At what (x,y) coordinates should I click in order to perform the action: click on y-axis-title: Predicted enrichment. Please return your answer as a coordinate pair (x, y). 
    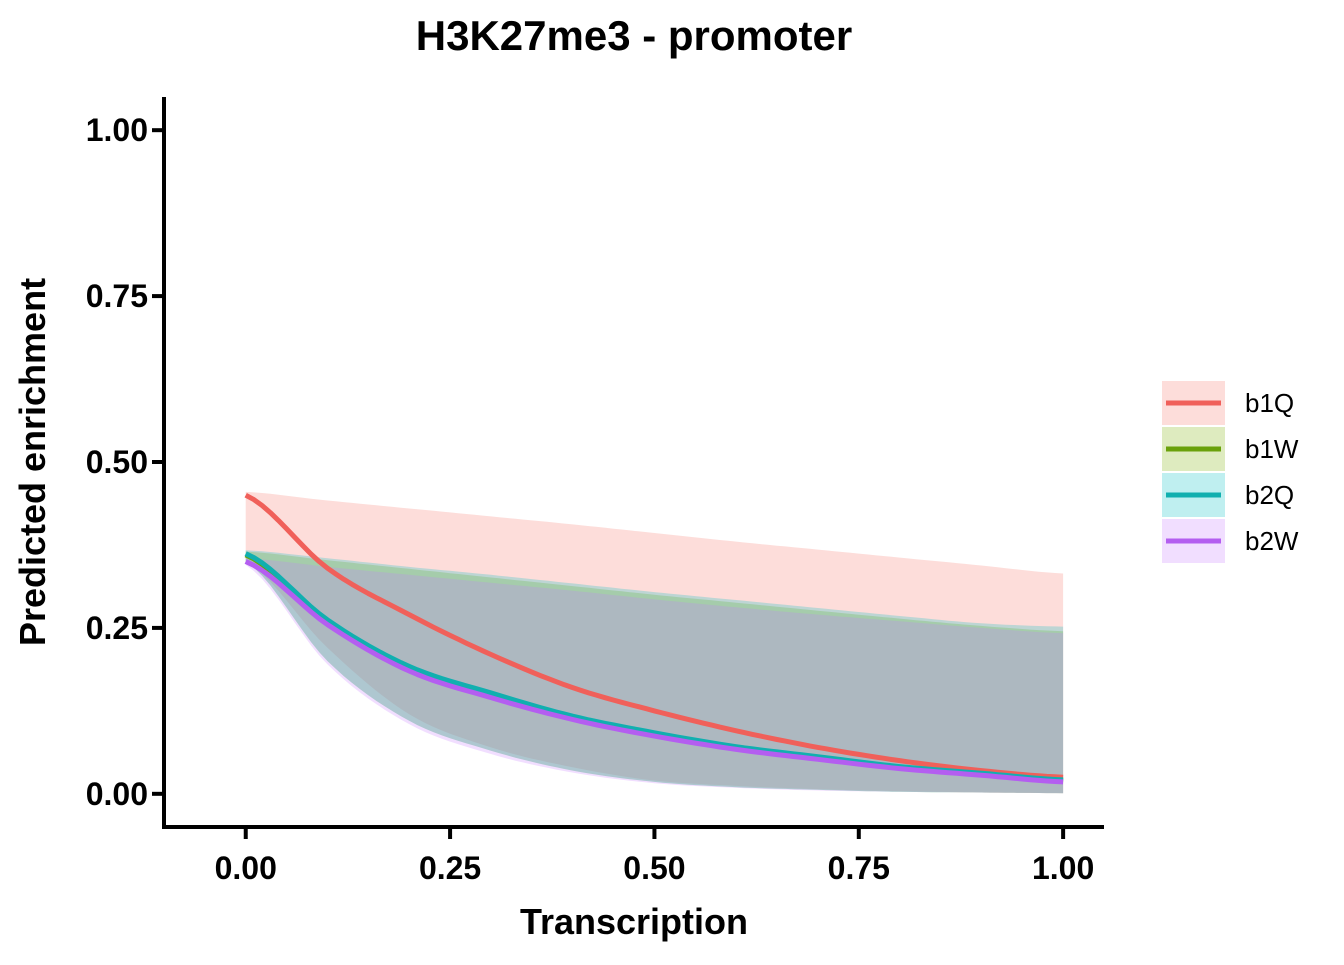
    Looking at the image, I should click on (32, 462).